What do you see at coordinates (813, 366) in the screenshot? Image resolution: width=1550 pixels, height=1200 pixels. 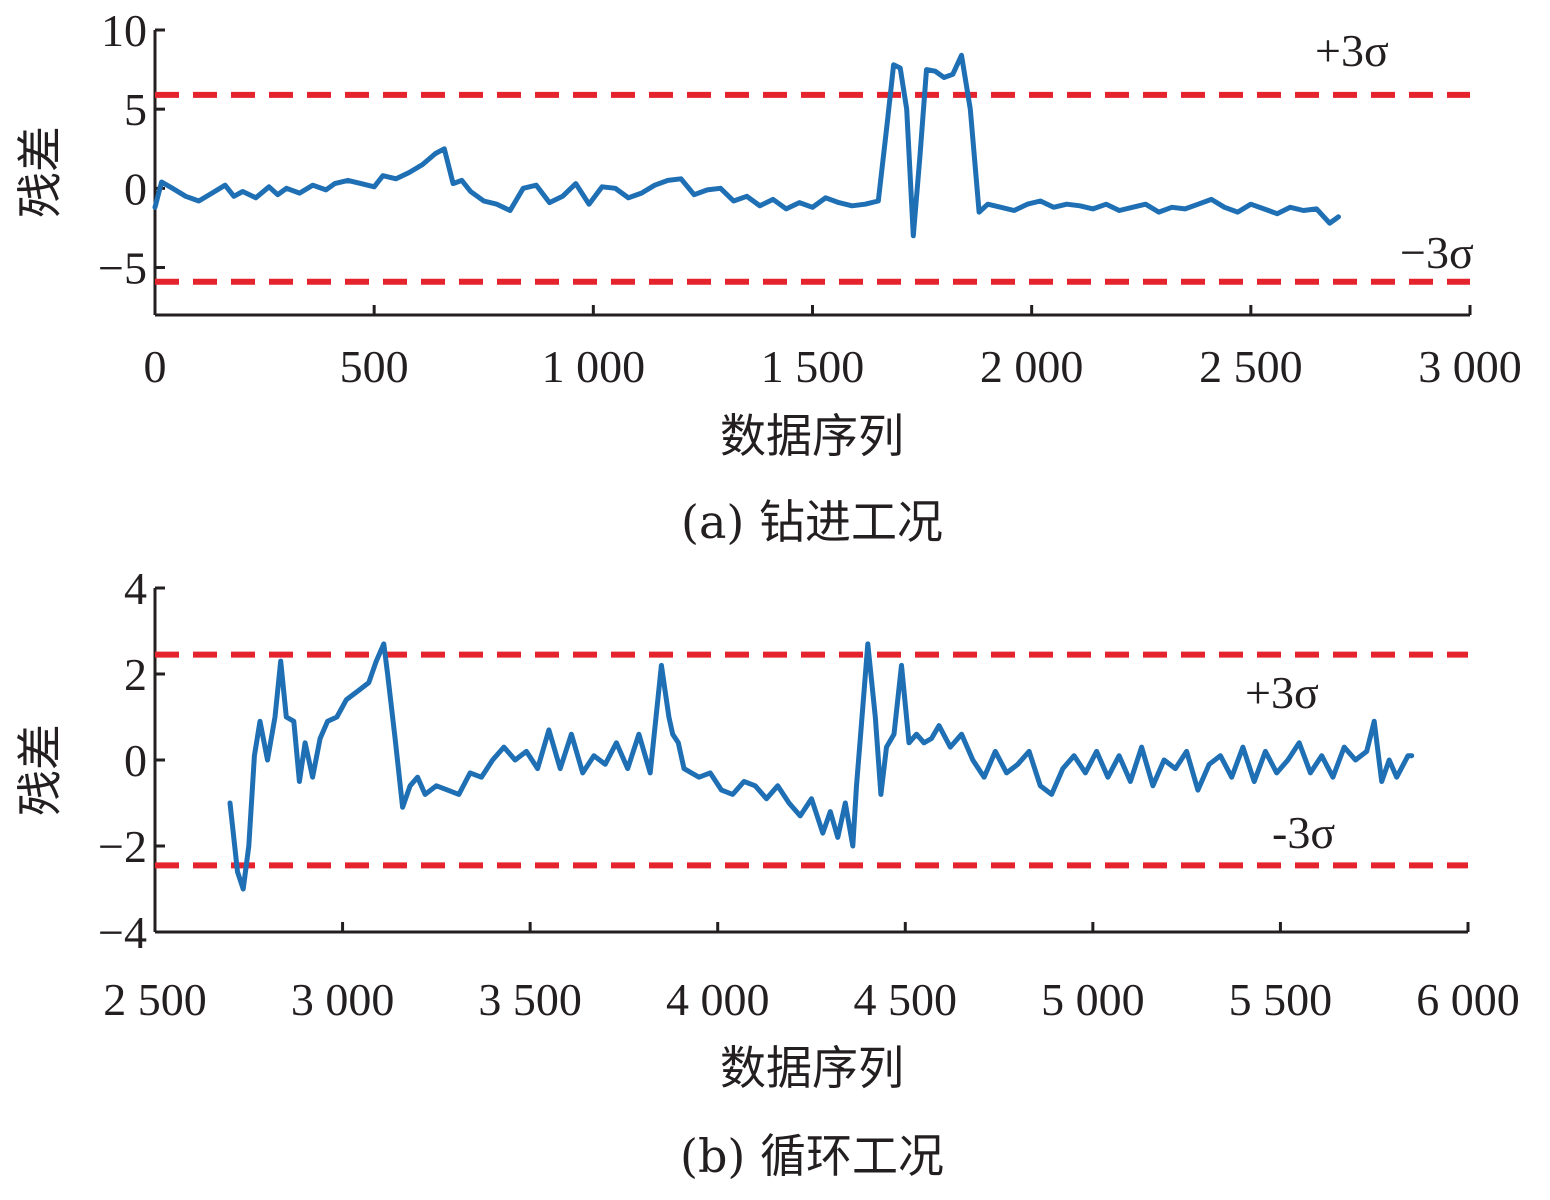 I see `x-tick-label-a: 1 500` at bounding box center [813, 366].